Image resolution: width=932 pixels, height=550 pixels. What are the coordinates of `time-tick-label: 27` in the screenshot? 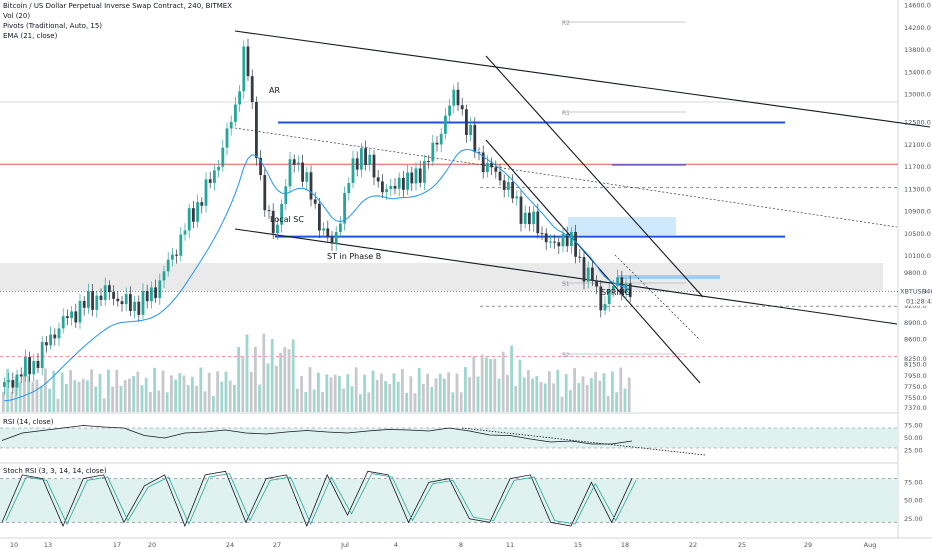 It's located at (277, 545).